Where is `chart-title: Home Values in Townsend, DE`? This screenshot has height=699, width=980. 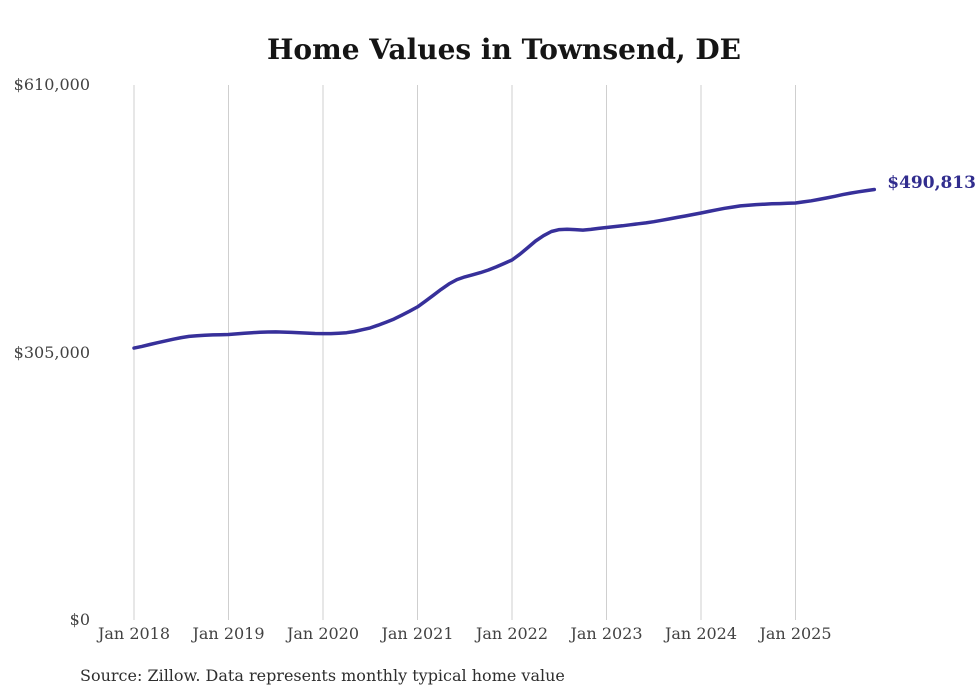
chart-title: Home Values in Townsend, DE is located at coordinates (504, 49).